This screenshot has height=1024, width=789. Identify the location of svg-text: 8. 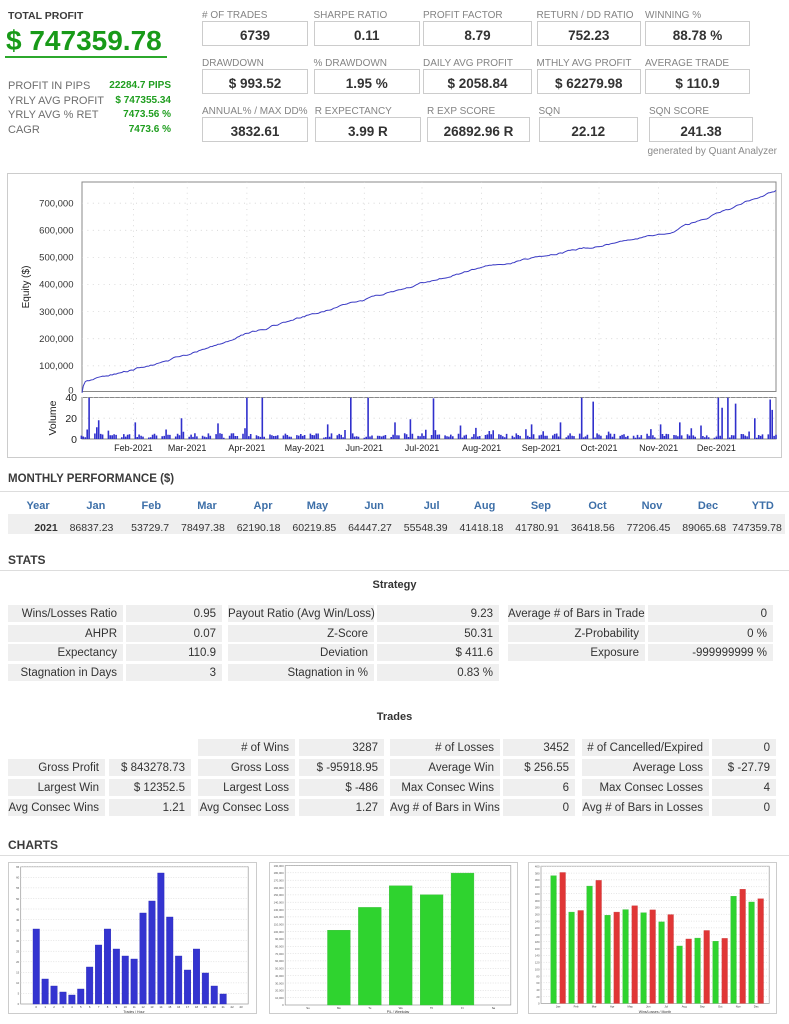
(108, 1007).